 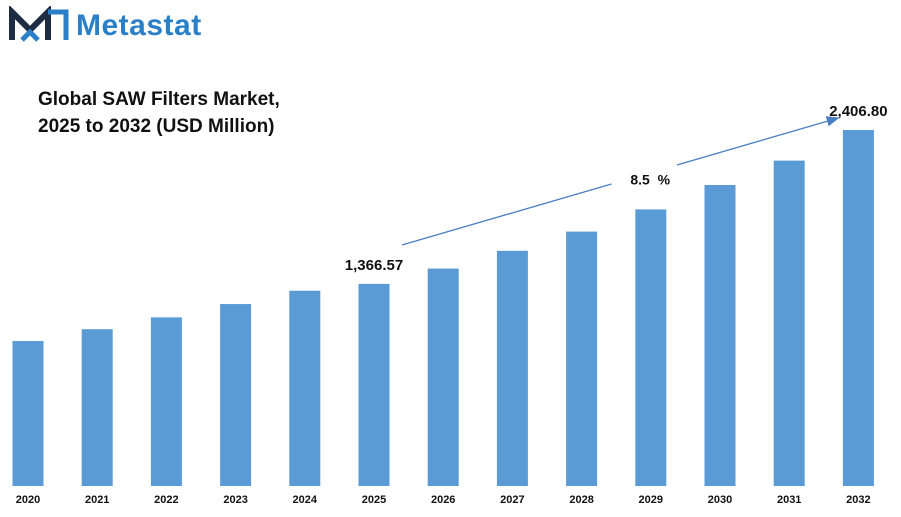 What do you see at coordinates (506, 214) in the screenshot?
I see `growth-arrow-line-start` at bounding box center [506, 214].